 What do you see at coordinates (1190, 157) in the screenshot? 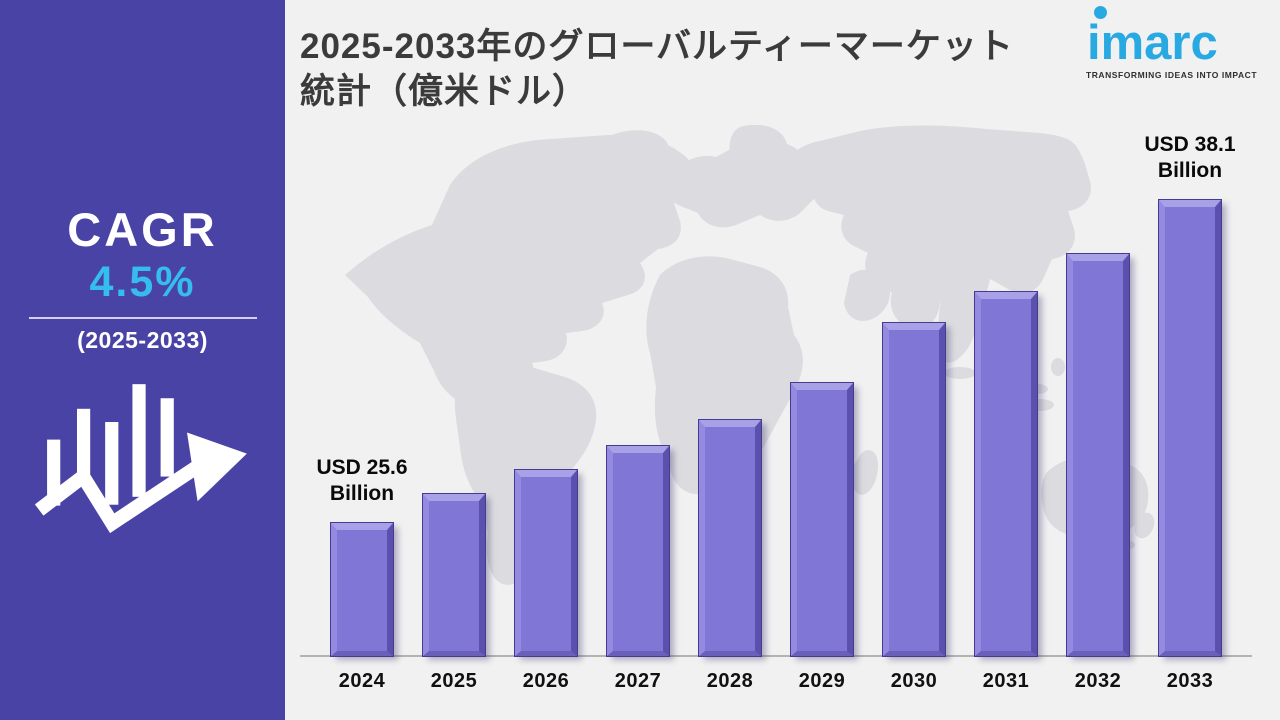
I see `value-annotation: USD 38.1 Billion` at bounding box center [1190, 157].